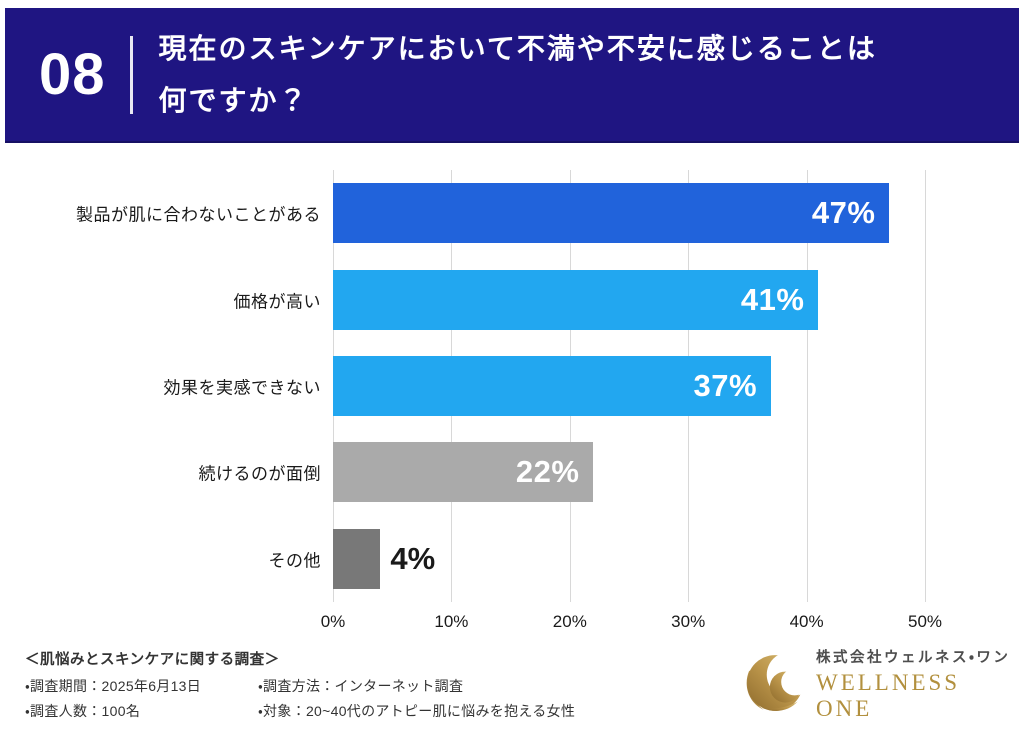 Image resolution: width=1024 pixels, height=731 pixels. I want to click on header-divider, so click(131, 74).